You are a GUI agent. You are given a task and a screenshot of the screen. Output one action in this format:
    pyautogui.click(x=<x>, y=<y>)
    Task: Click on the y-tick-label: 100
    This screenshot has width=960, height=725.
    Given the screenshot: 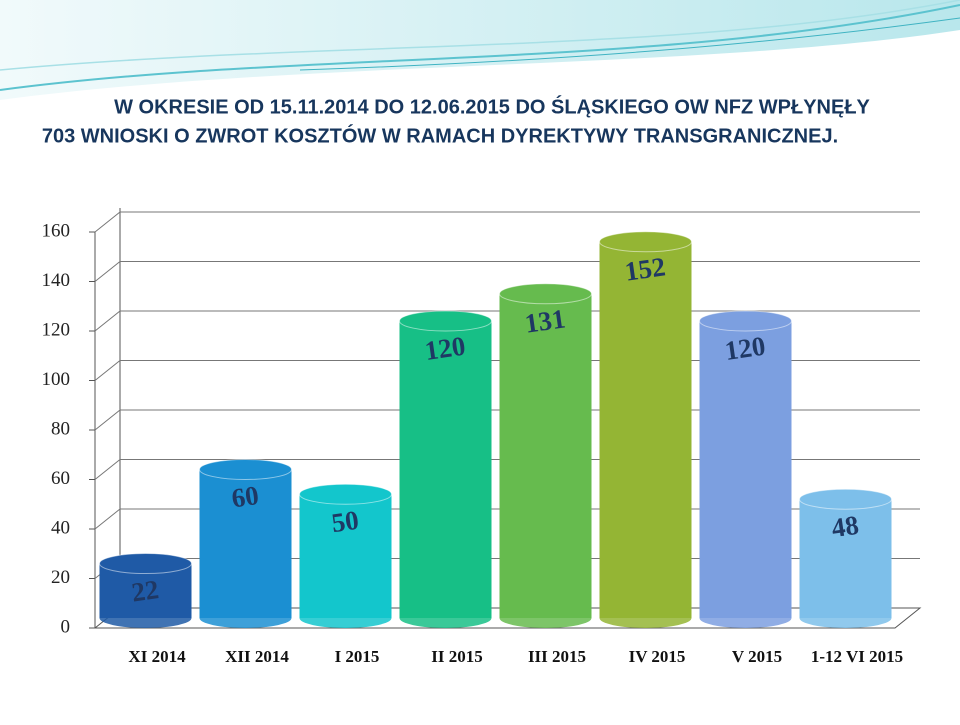 What is the action you would take?
    pyautogui.click(x=56, y=379)
    